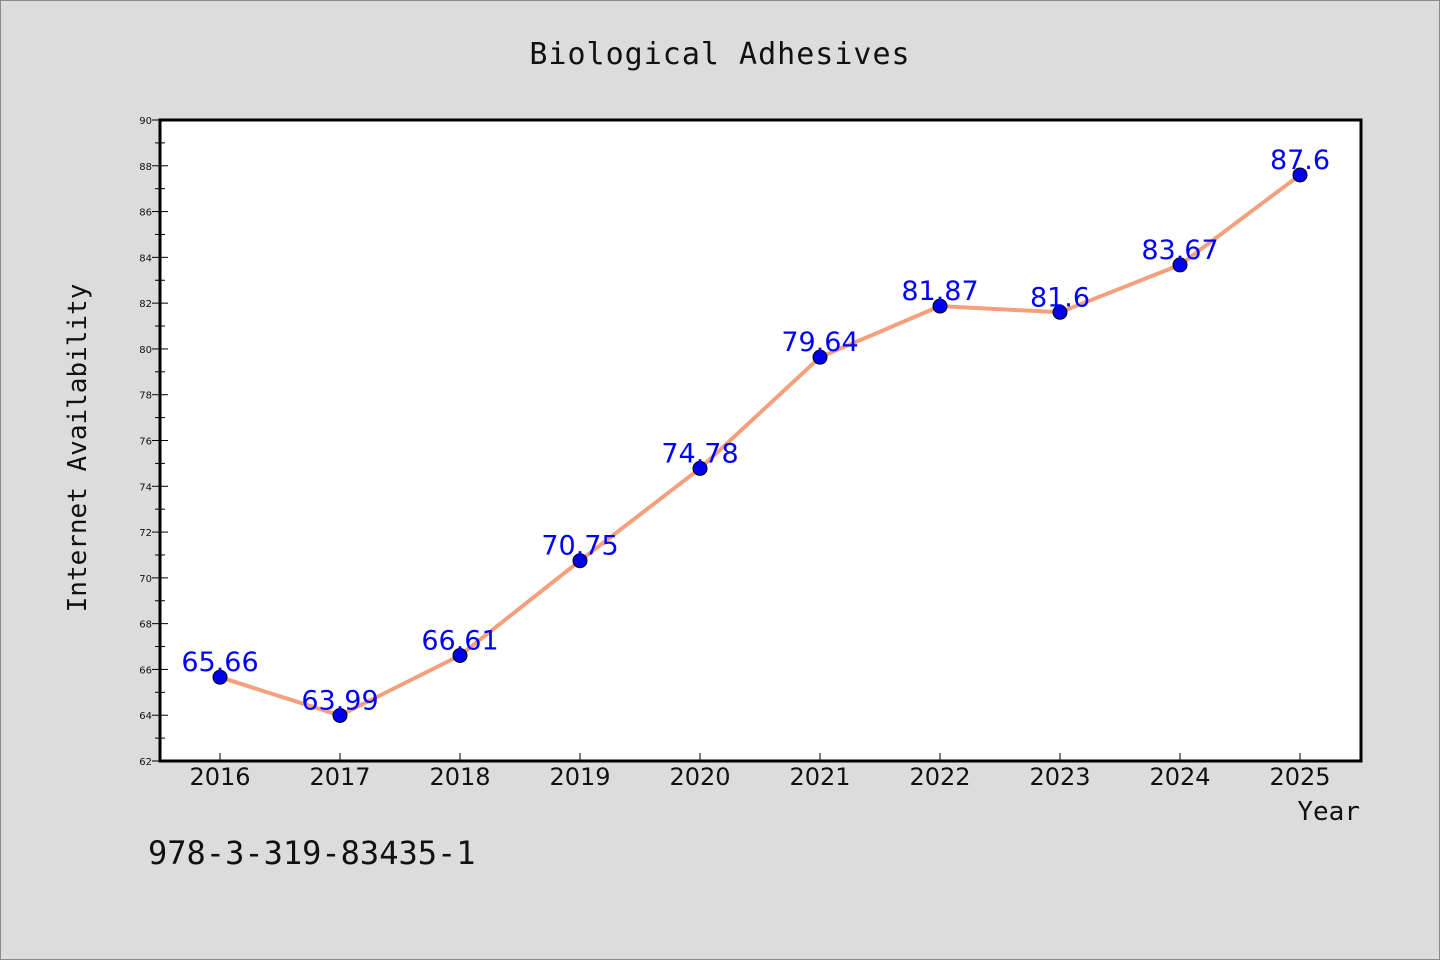  Describe the element at coordinates (760, 772) in the screenshot. I see `x-axis: 2016 2017 2018 2019 2020 2021 2022 2023 2024 2025` at that location.